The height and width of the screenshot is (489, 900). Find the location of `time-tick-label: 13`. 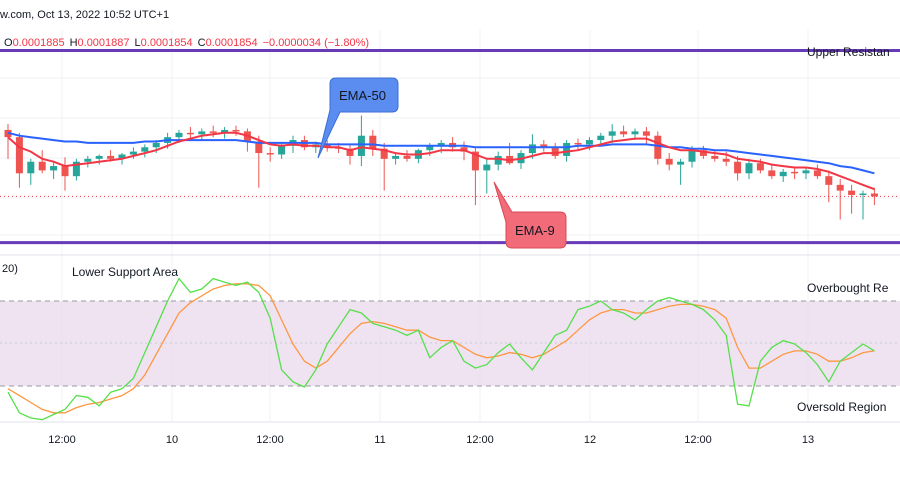

time-tick-label: 13 is located at coordinates (808, 440).